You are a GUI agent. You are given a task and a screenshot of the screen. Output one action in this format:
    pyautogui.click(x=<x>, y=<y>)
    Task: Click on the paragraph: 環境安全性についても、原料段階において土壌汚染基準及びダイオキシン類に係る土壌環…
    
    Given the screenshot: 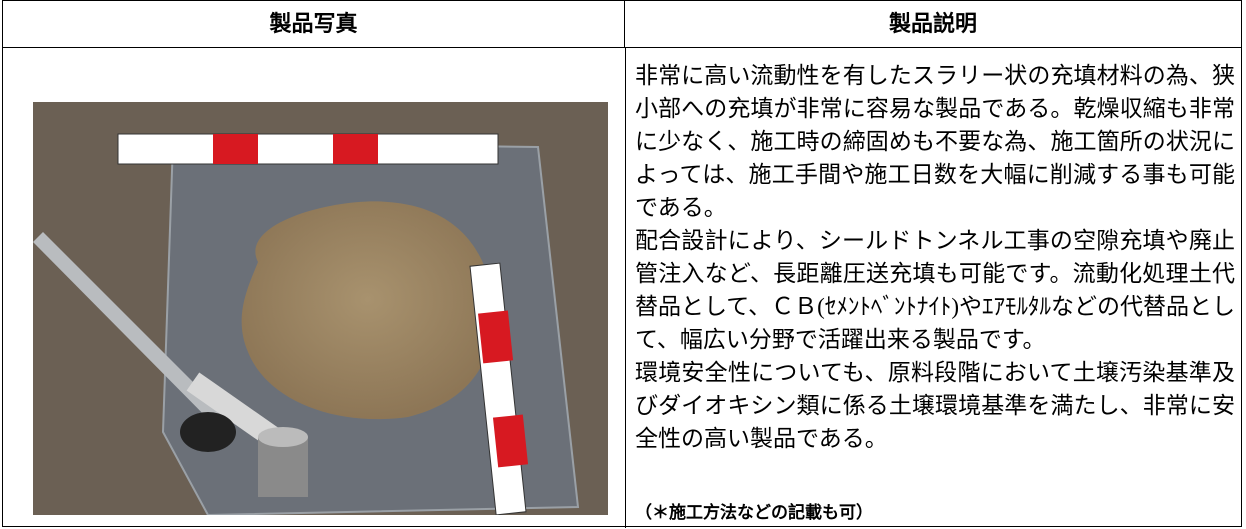 What is the action you would take?
    pyautogui.click(x=935, y=405)
    